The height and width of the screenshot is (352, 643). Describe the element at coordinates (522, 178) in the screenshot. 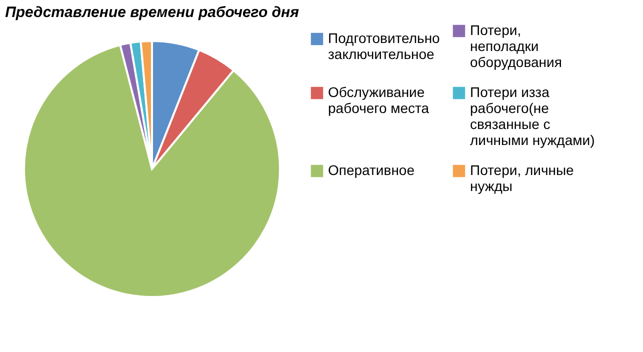

I see `legend-label: Потери, личные нужды` at that location.